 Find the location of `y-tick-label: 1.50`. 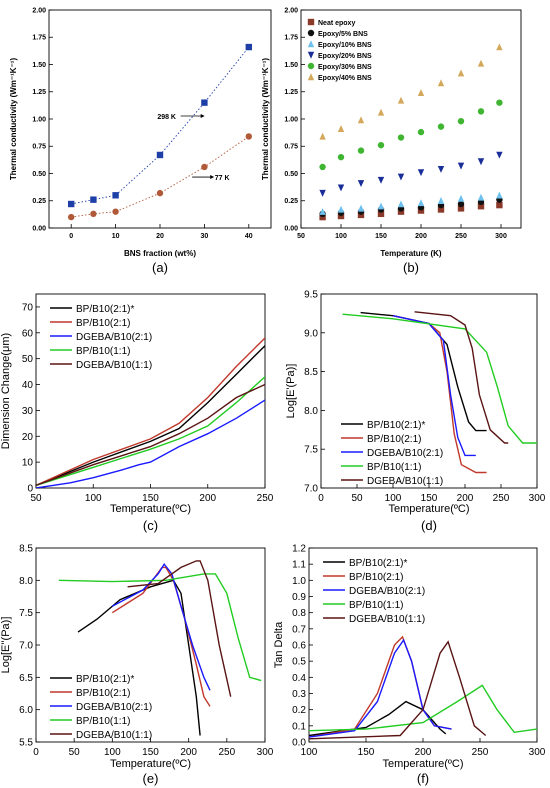

y-tick-label: 1.50 is located at coordinates (39, 65).